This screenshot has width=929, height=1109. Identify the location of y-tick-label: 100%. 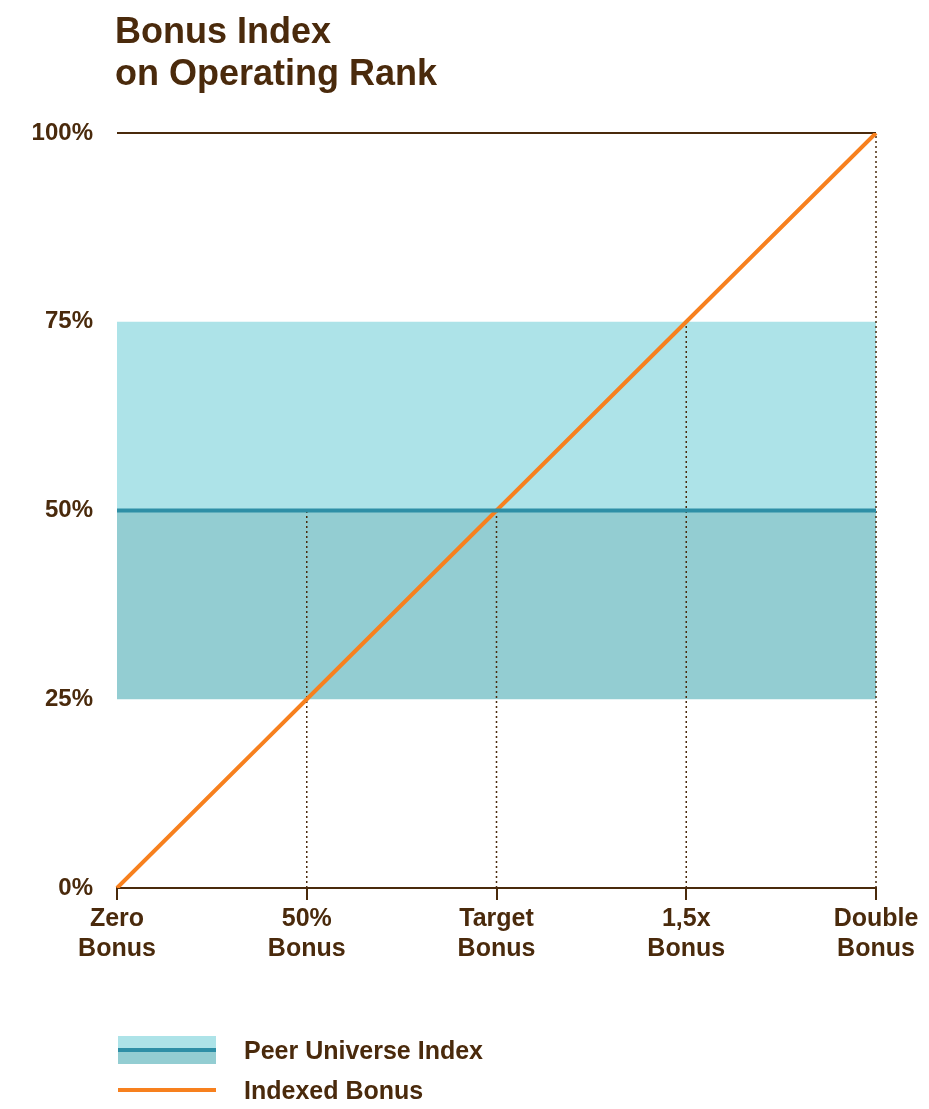
(62, 131).